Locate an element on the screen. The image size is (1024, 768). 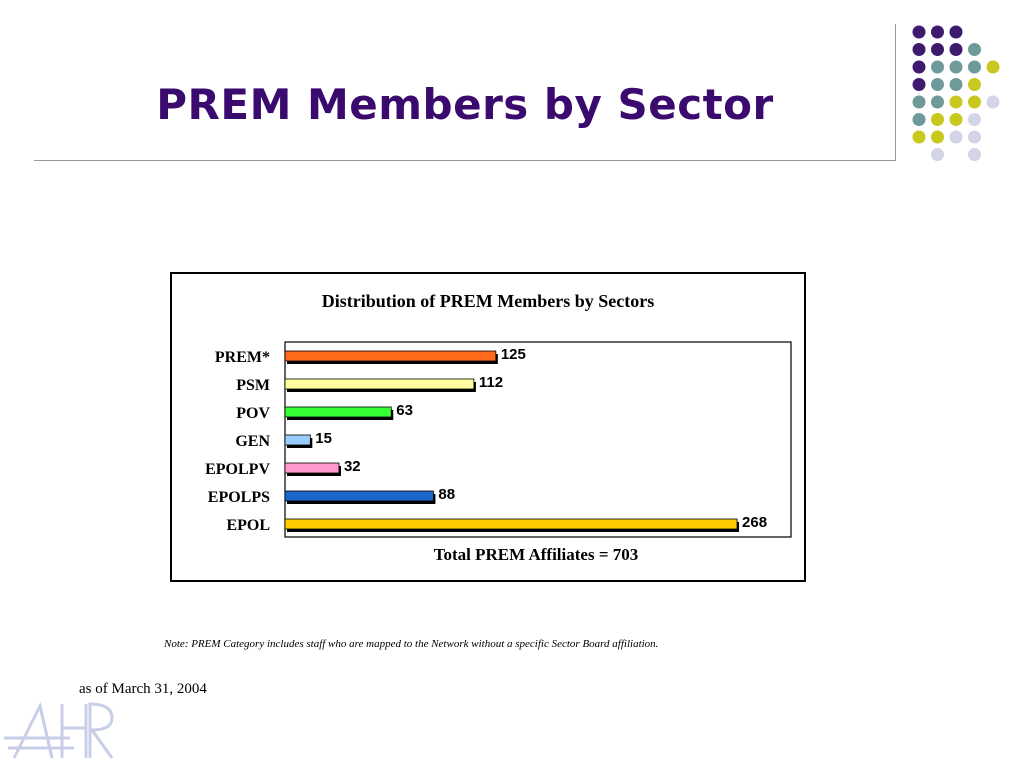
data-label: 63 is located at coordinates (404, 410).